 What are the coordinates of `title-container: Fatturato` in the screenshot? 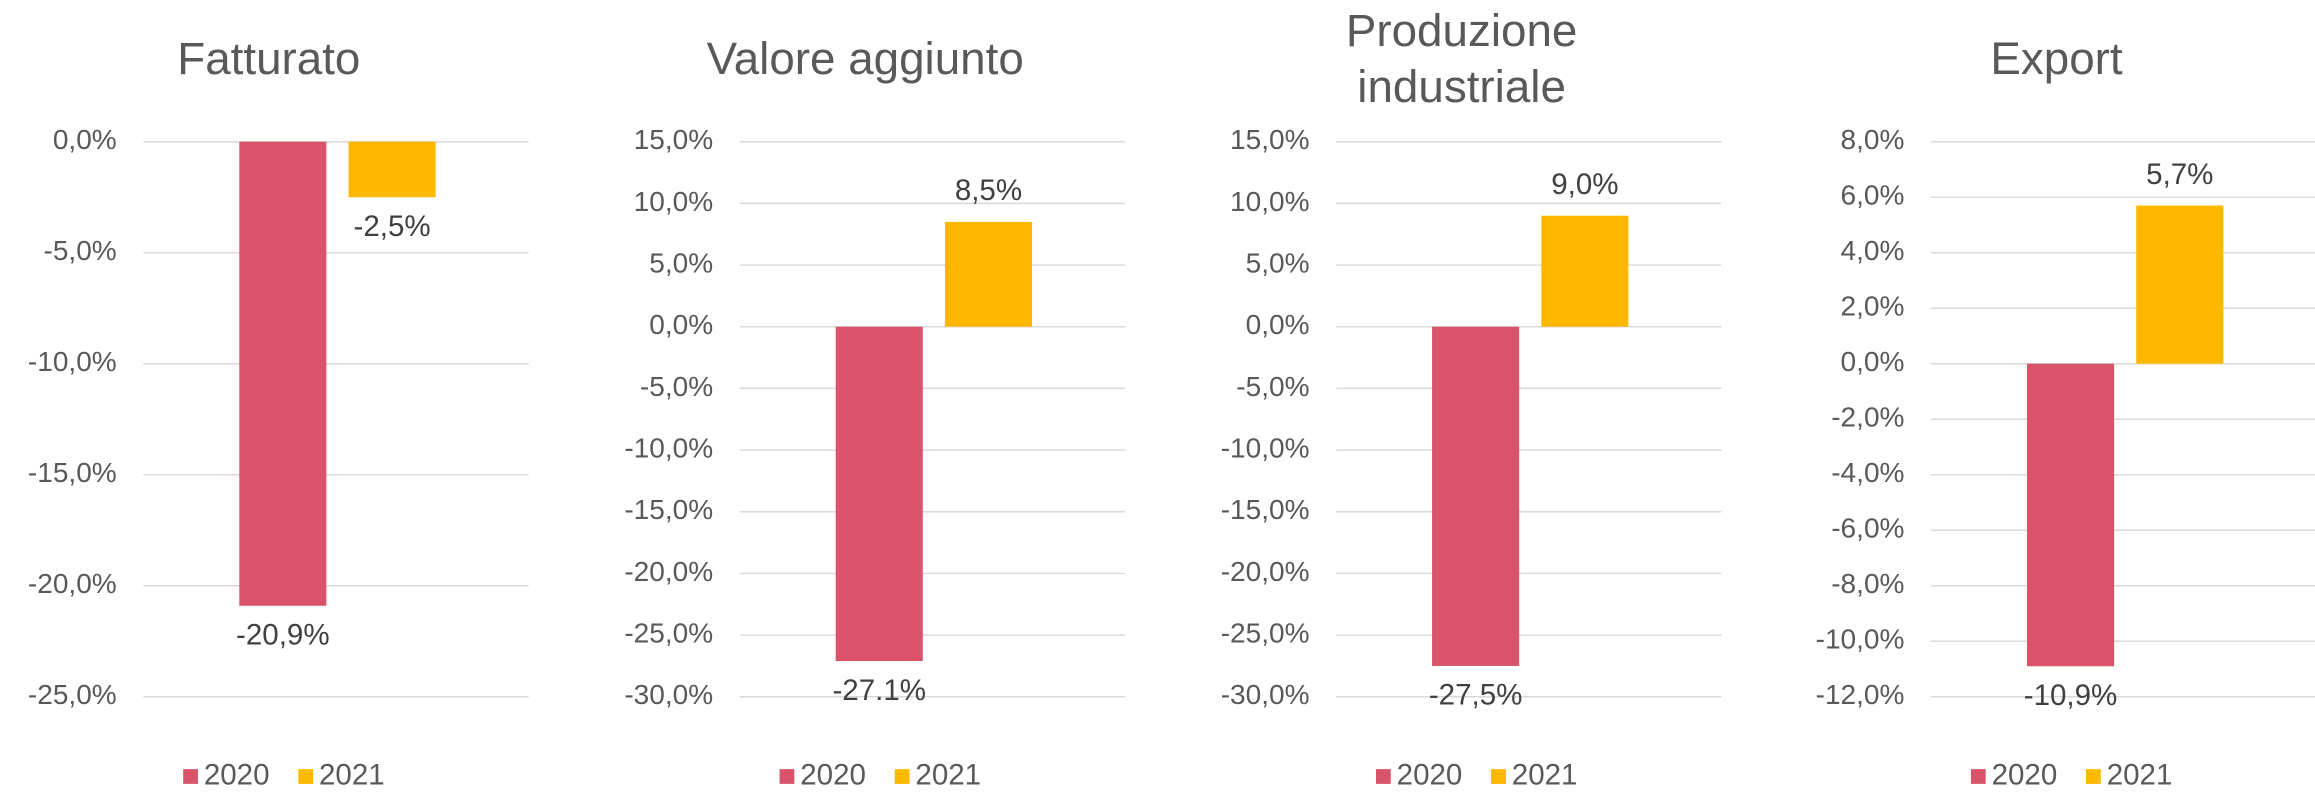 It's located at (269, 58).